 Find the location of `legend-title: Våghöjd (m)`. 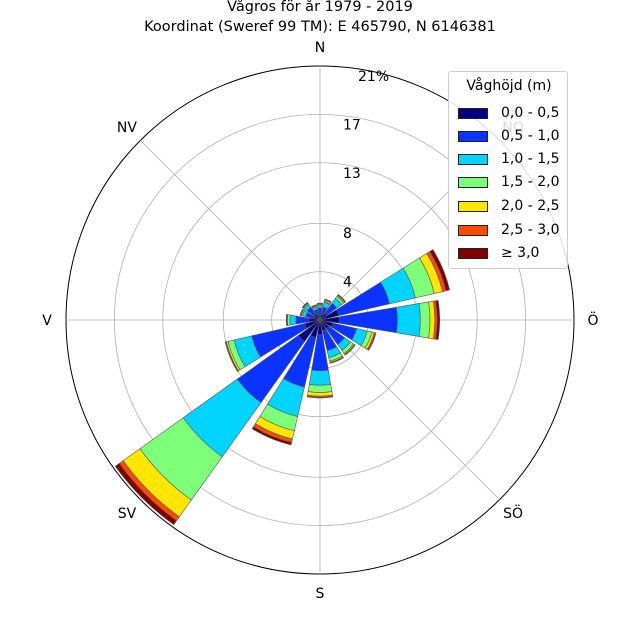

legend-title: Våghöjd (m) is located at coordinates (509, 86).